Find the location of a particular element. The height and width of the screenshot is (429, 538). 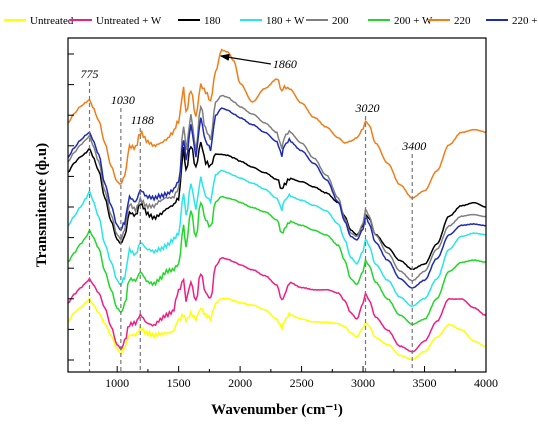

x-tick-label: 1500 is located at coordinates (179, 383).